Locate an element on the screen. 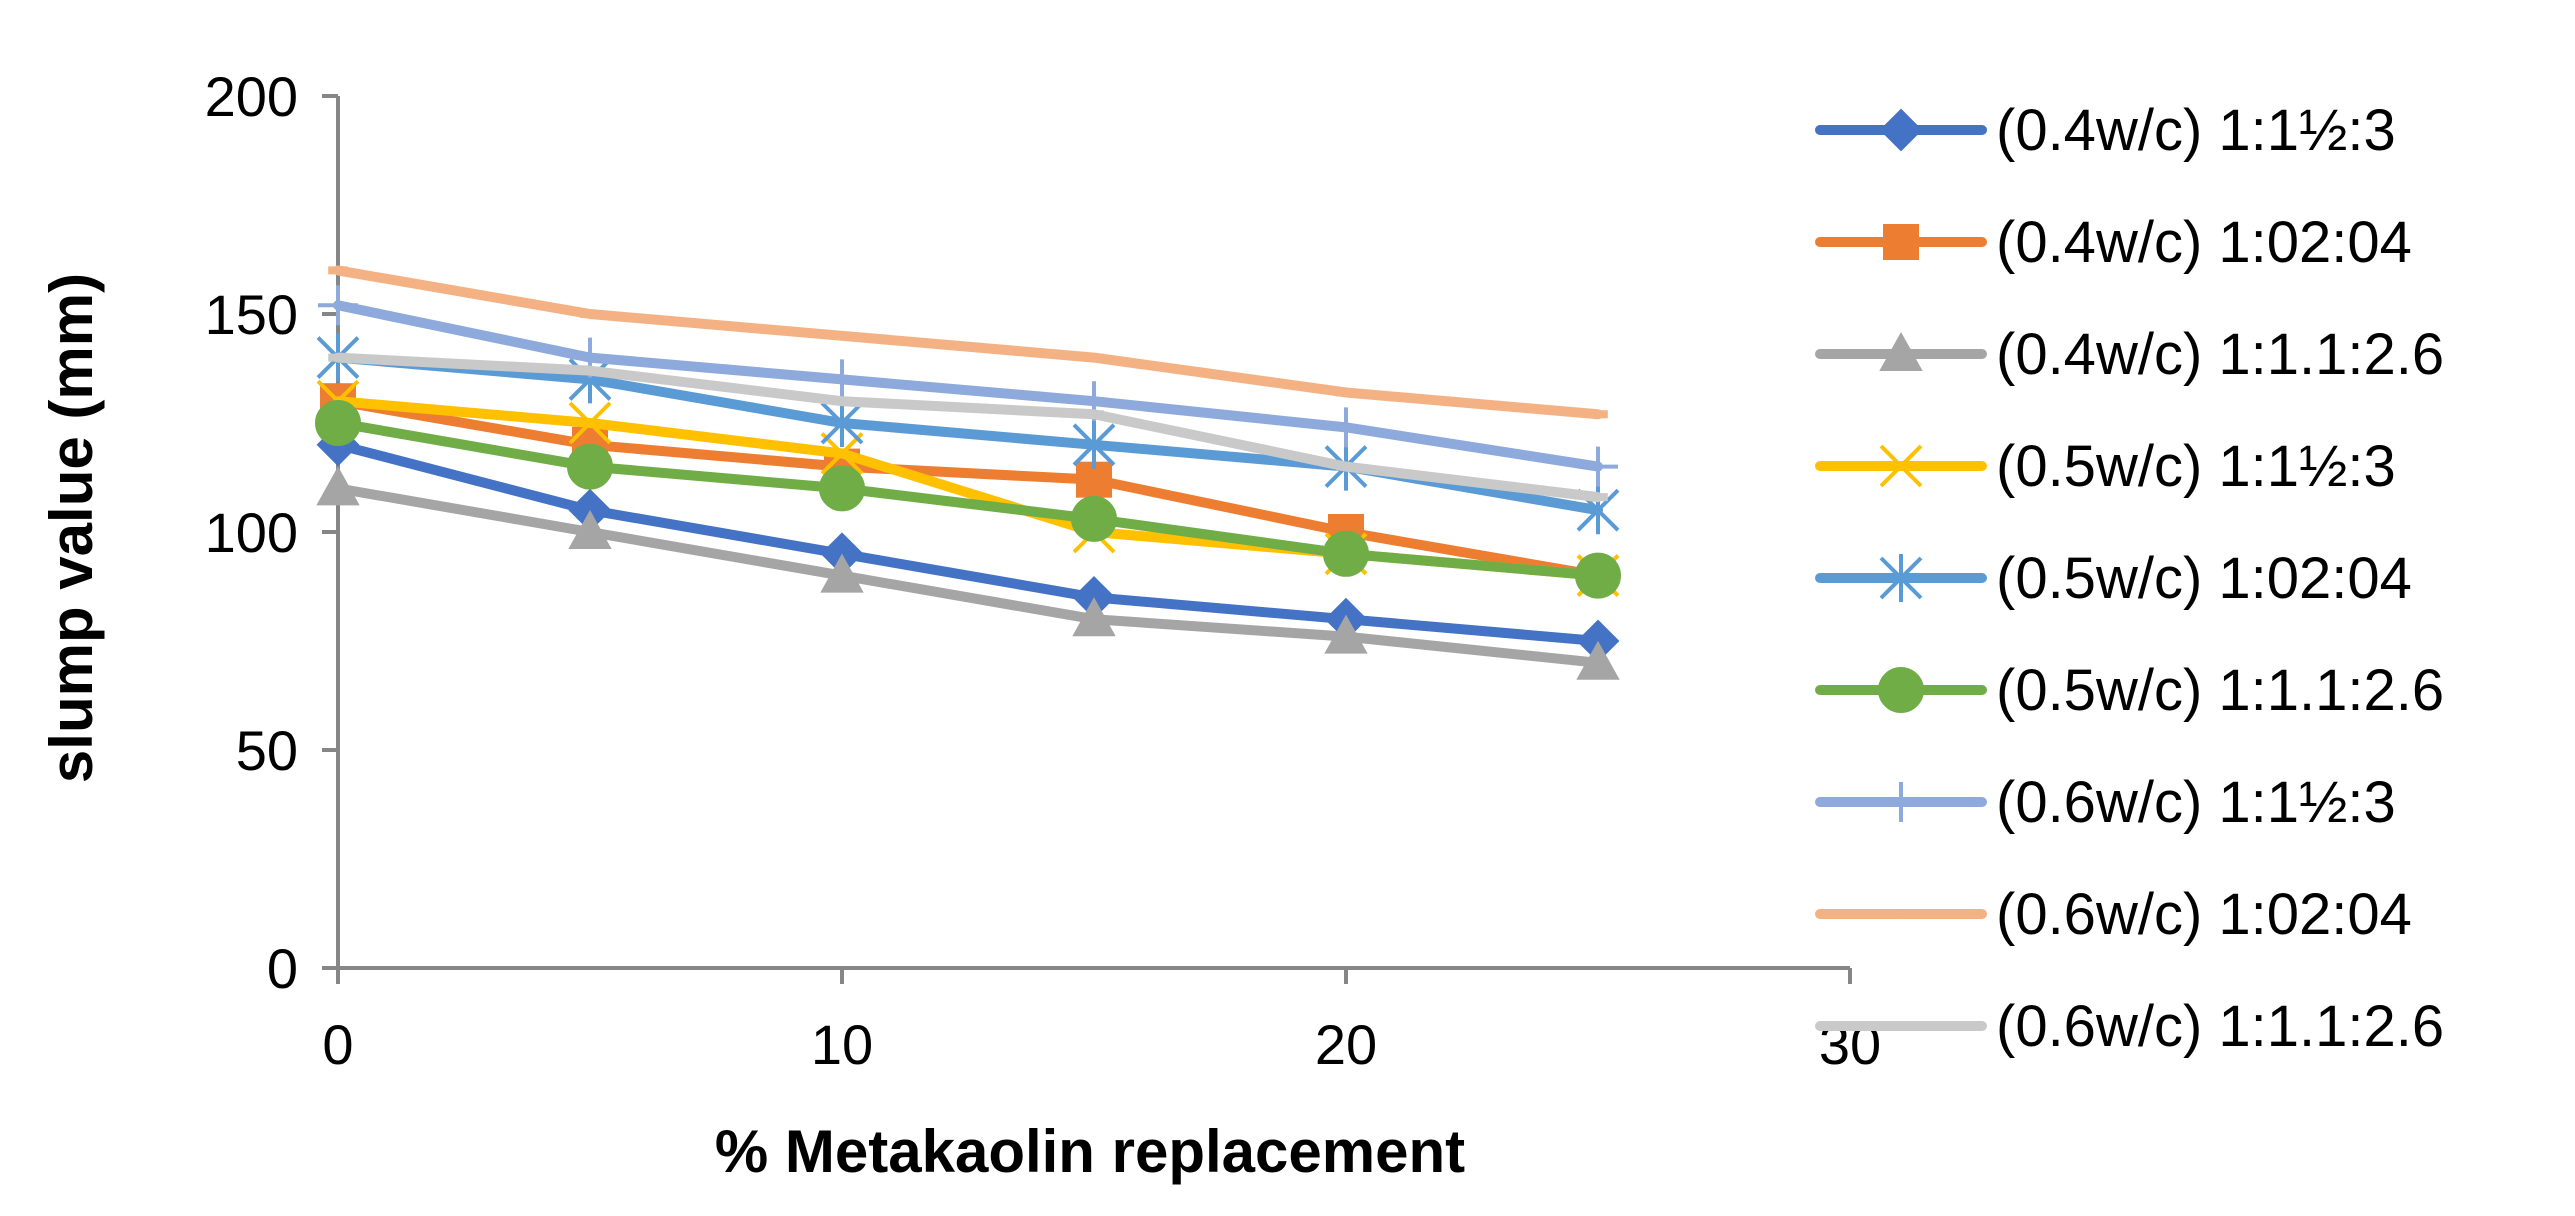 The height and width of the screenshot is (1216, 2575). legend-item: (0.5w/c) 1:02:04 is located at coordinates (2113, 578).